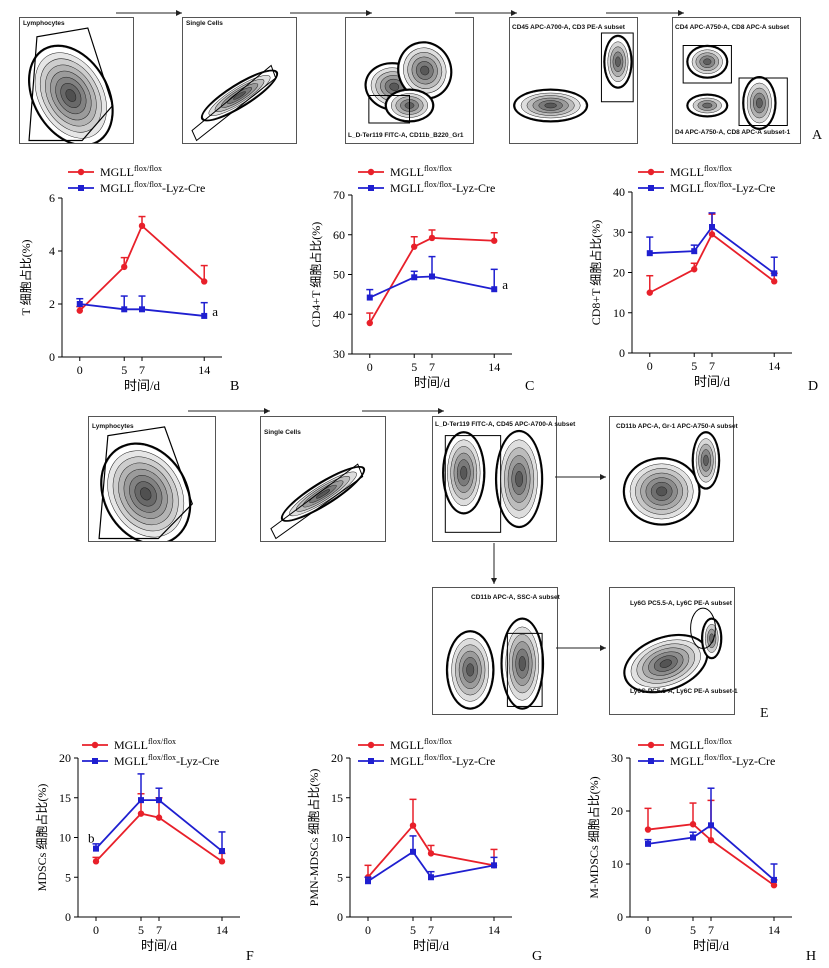  Describe the element at coordinates (515, 597) in the screenshot. I see `gate-label: CD11b APC-A, SSC-A subset` at that location.